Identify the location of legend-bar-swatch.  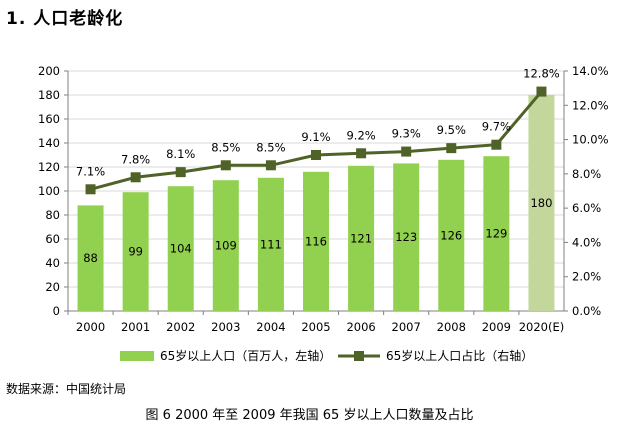
(137, 356).